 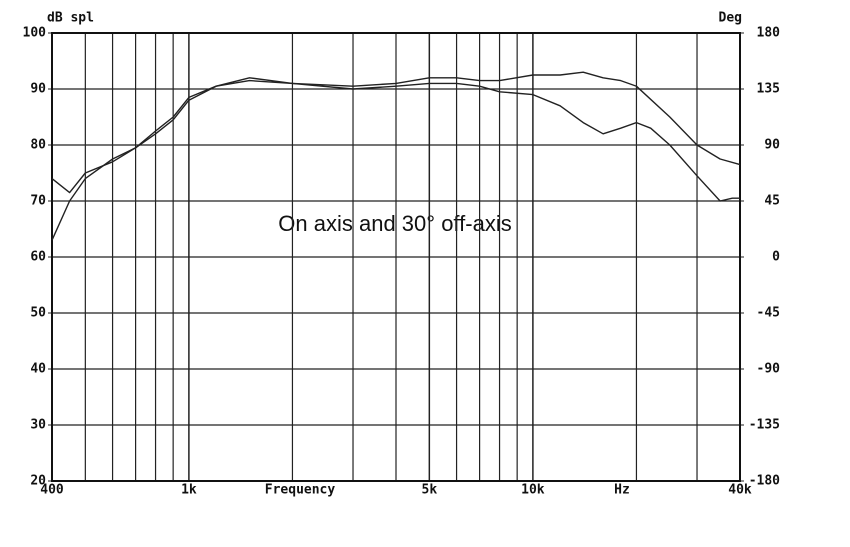 I want to click on y-tick-label: 20, so click(x=38, y=481).